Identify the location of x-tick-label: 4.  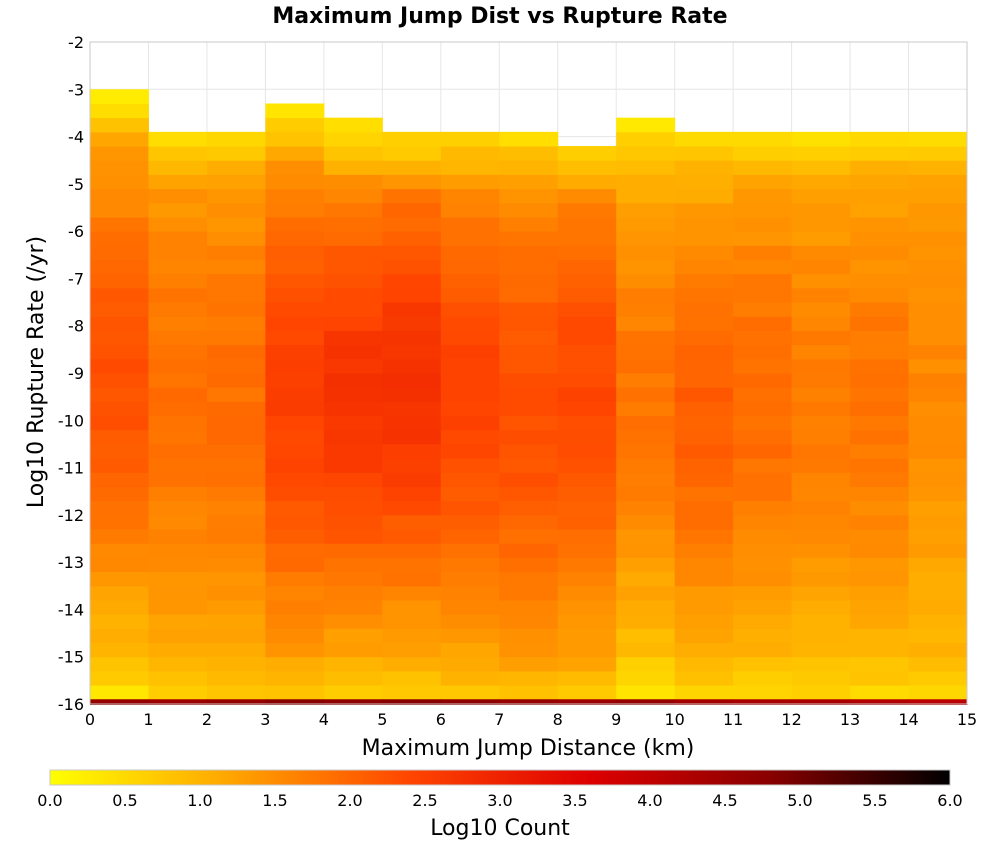
(324, 719).